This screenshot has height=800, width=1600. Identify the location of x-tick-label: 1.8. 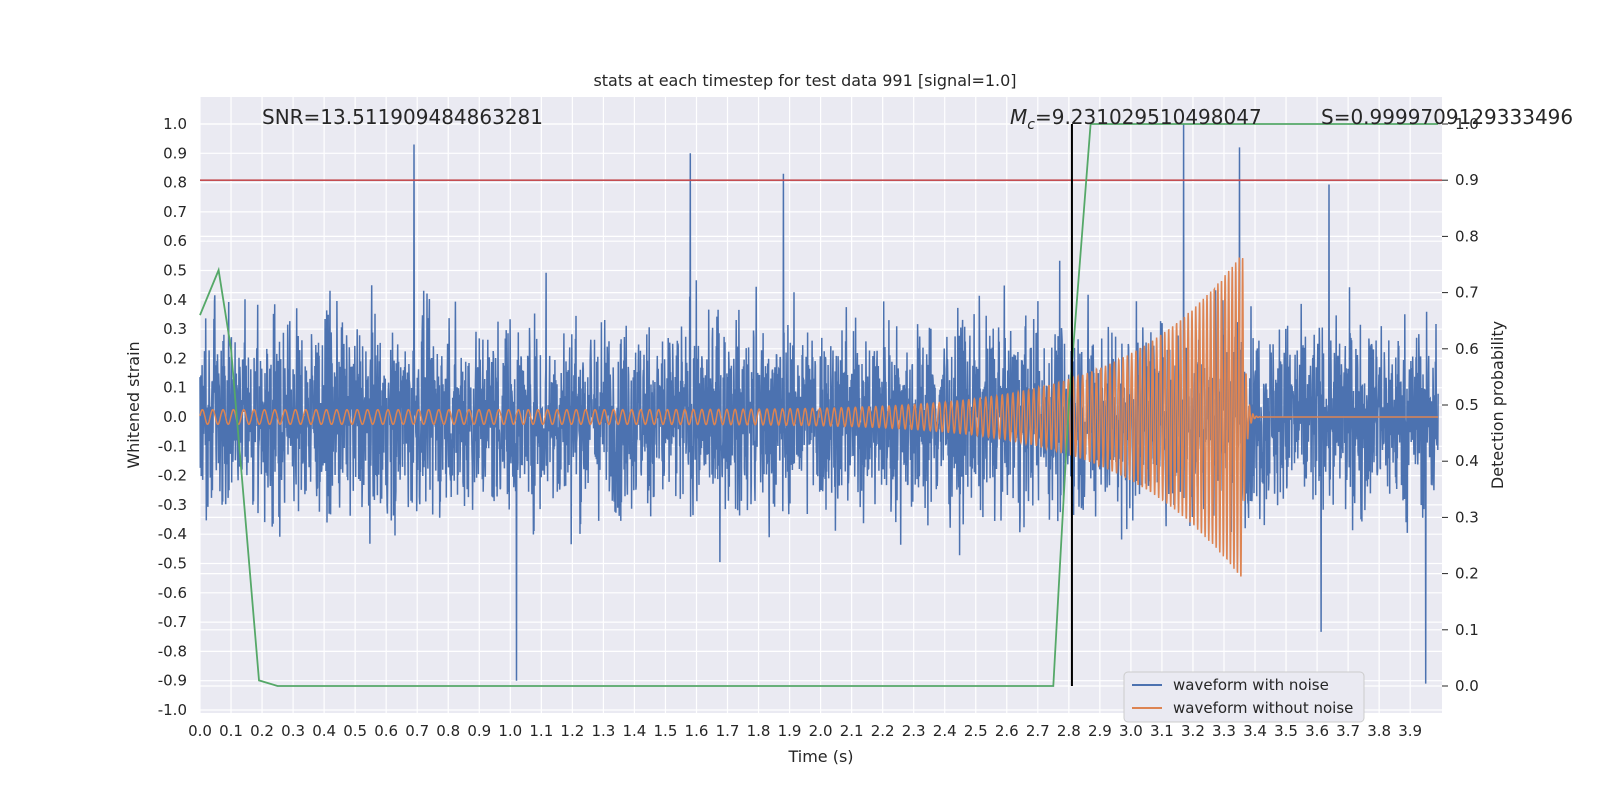
(759, 731).